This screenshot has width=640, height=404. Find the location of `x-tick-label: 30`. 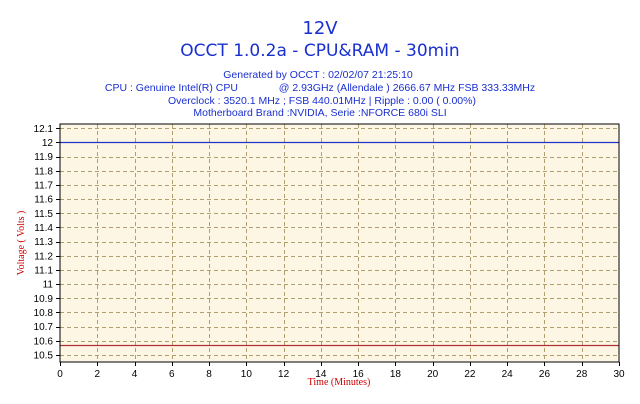

x-tick-label: 30 is located at coordinates (619, 374).